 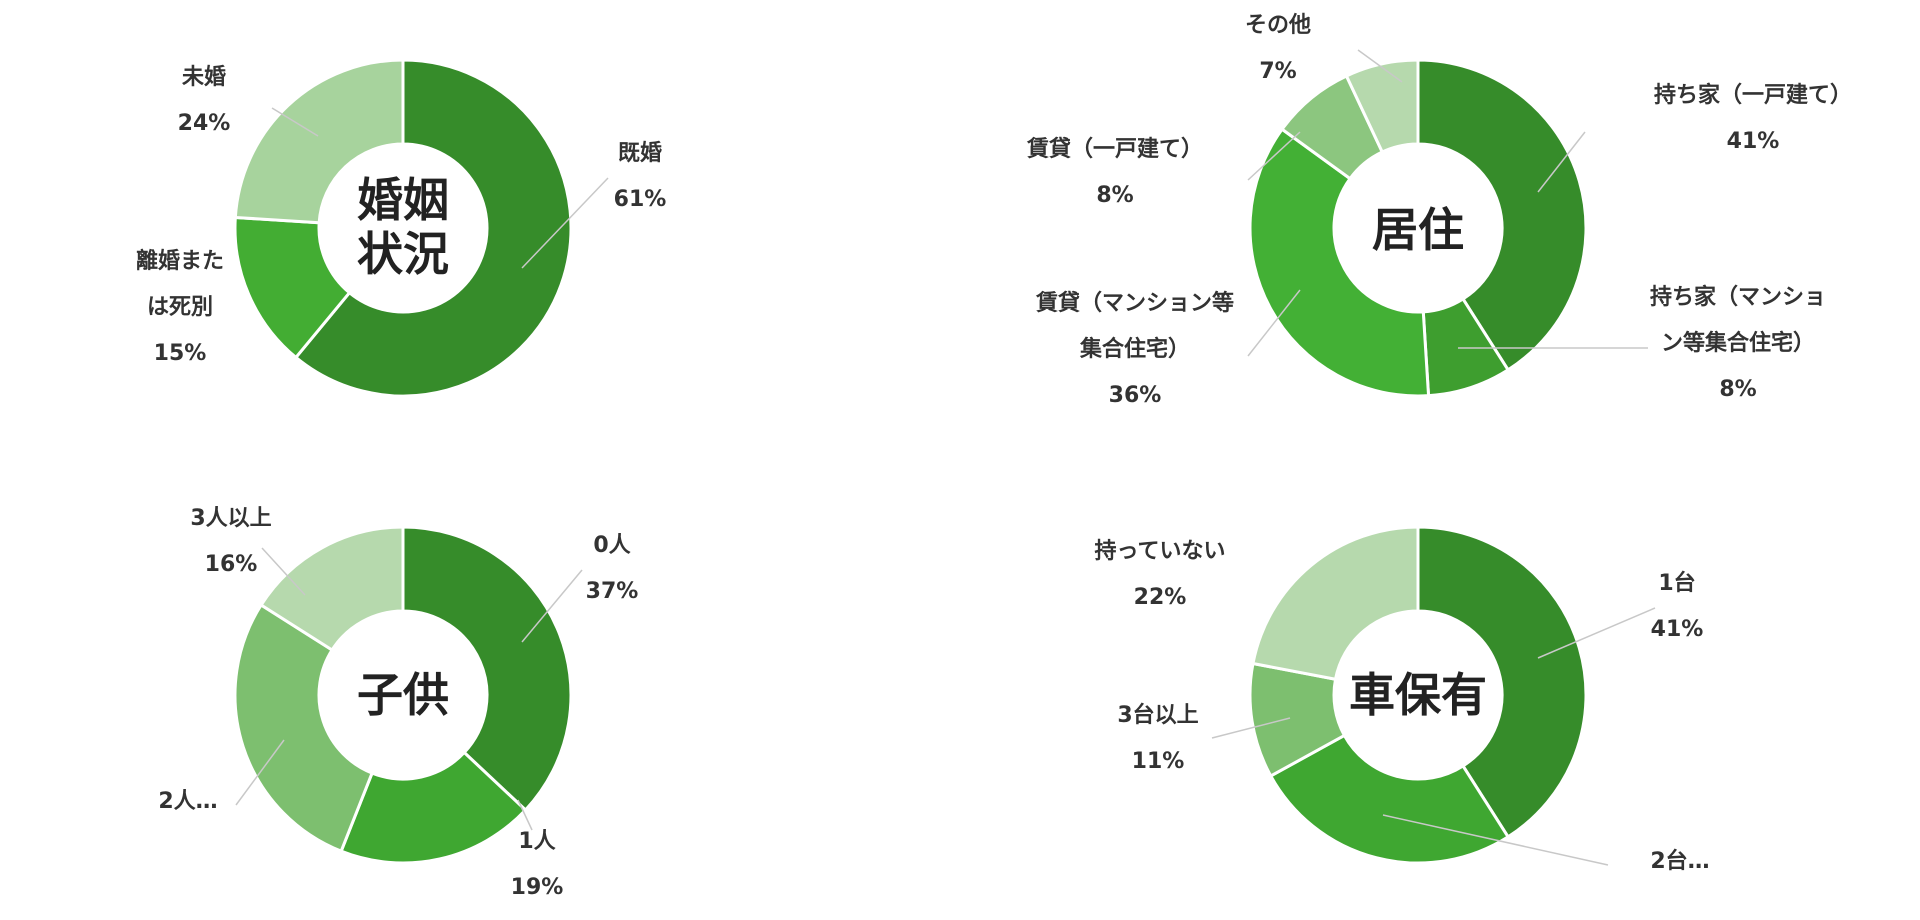 I want to click on donut-2-center-label: 居住, so click(x=1418, y=230).